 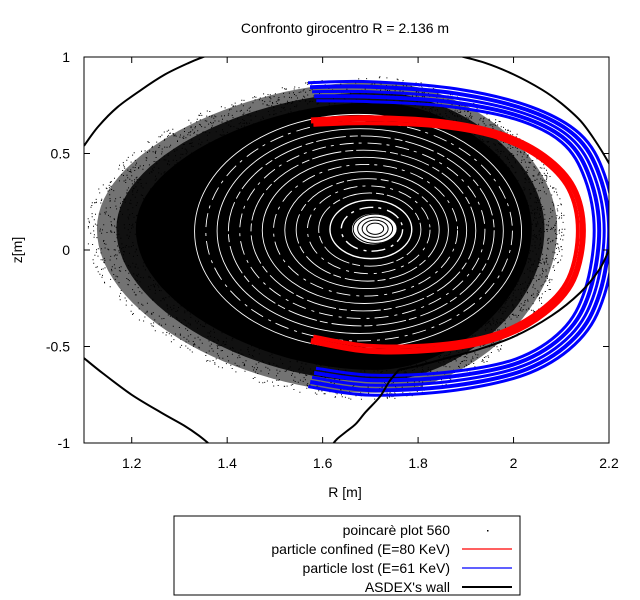 I want to click on x-tick-label: 1.8, so click(x=418, y=463).